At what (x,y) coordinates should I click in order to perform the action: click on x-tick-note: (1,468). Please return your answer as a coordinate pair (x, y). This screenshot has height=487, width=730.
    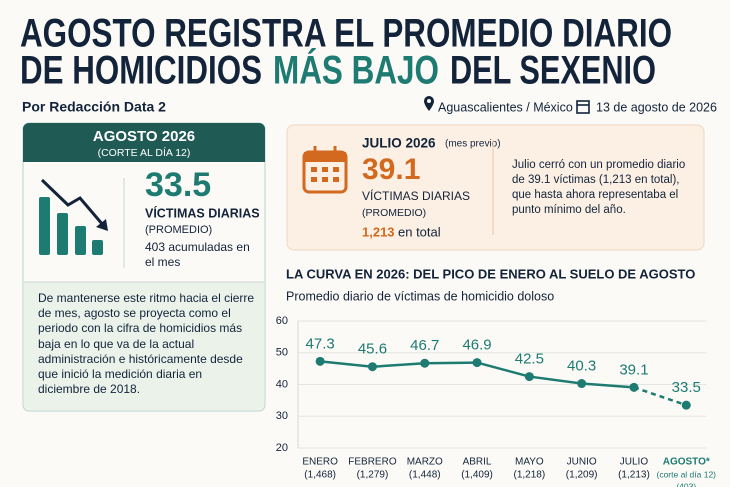
    Looking at the image, I should click on (320, 475).